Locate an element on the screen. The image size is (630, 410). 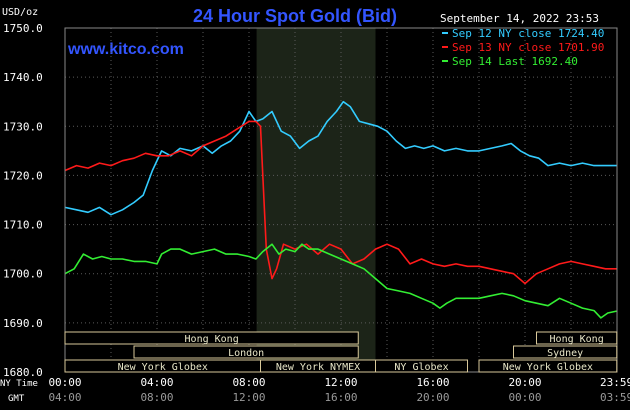
session-label-4: NY Globex is located at coordinates (421, 367).